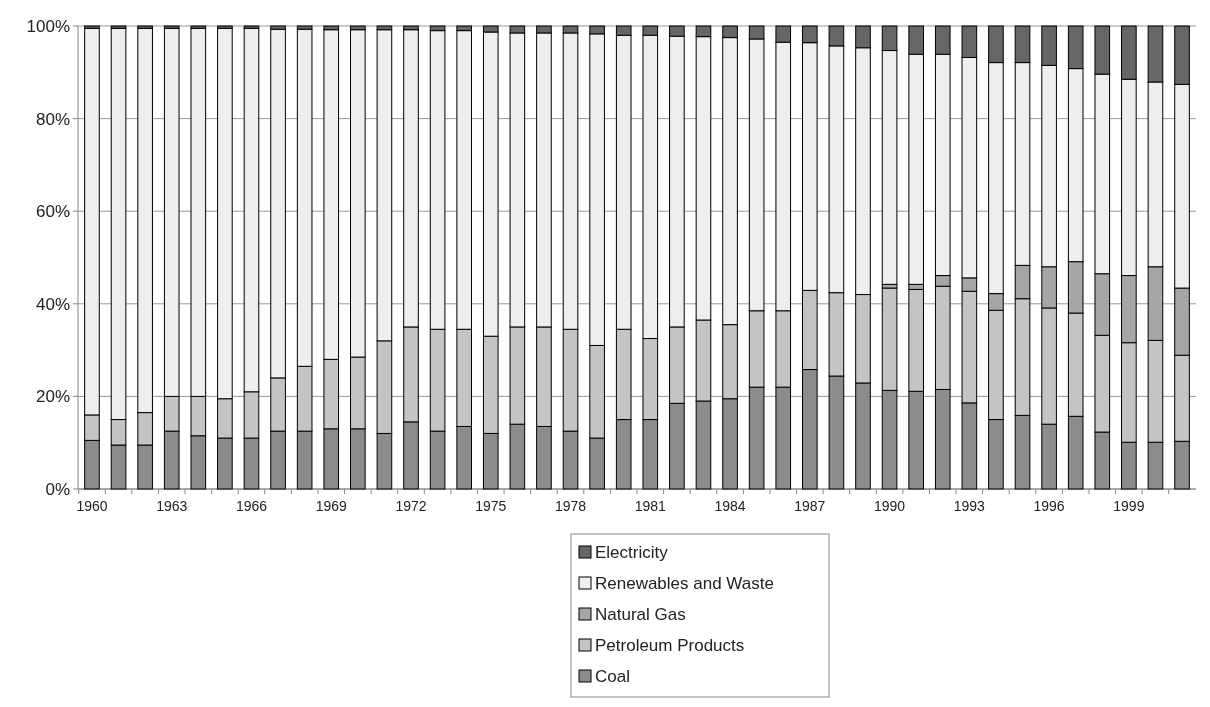 The width and height of the screenshot is (1210, 707). What do you see at coordinates (52, 397) in the screenshot?
I see `y-tick-label: 20%` at bounding box center [52, 397].